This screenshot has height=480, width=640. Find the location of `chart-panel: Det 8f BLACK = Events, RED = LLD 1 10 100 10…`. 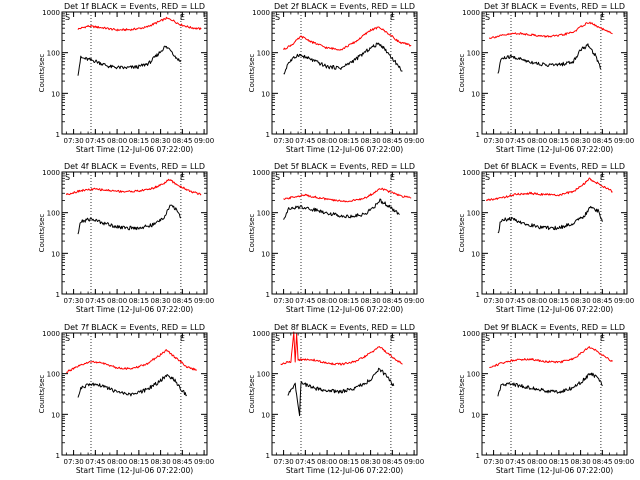

chart-panel: Det 8f BLACK = Events, RED = LLD 1 10 100 10… is located at coordinates (336, 399).